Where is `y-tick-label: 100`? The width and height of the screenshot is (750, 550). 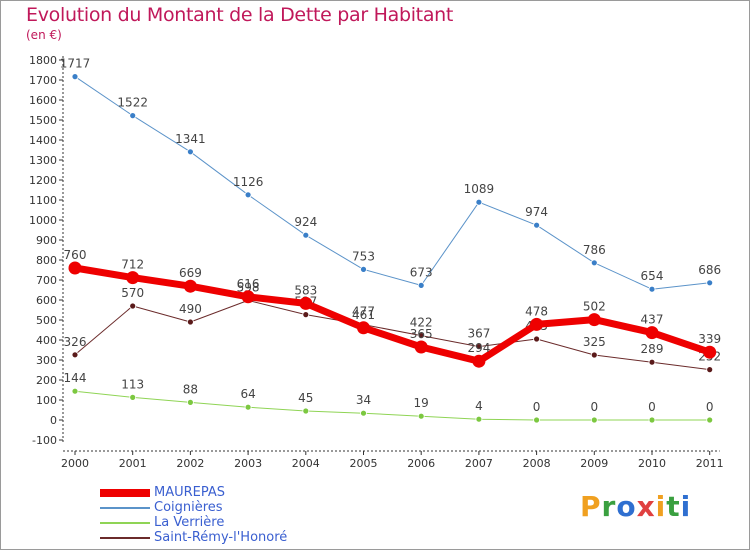
y-tick-label: 100 is located at coordinates (46, 400).